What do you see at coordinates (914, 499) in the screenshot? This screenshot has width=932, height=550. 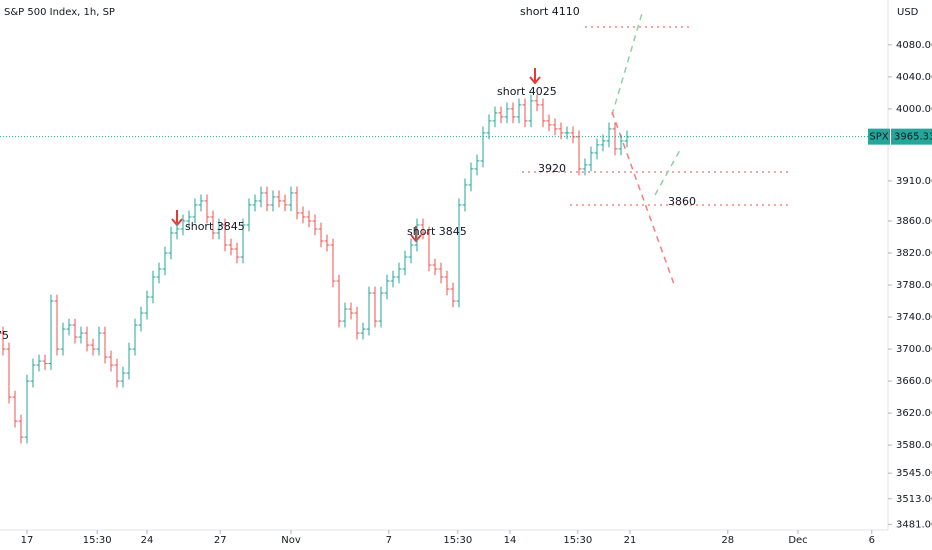 I see `y-tick-label: 3513.00` at bounding box center [914, 499].